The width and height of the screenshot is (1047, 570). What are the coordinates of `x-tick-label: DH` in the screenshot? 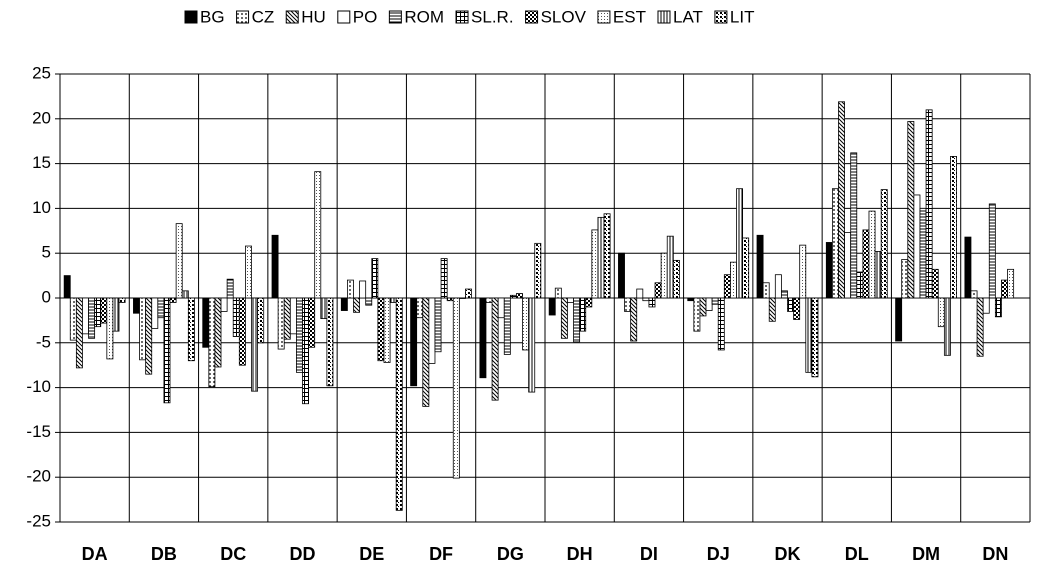 It's located at (580, 554).